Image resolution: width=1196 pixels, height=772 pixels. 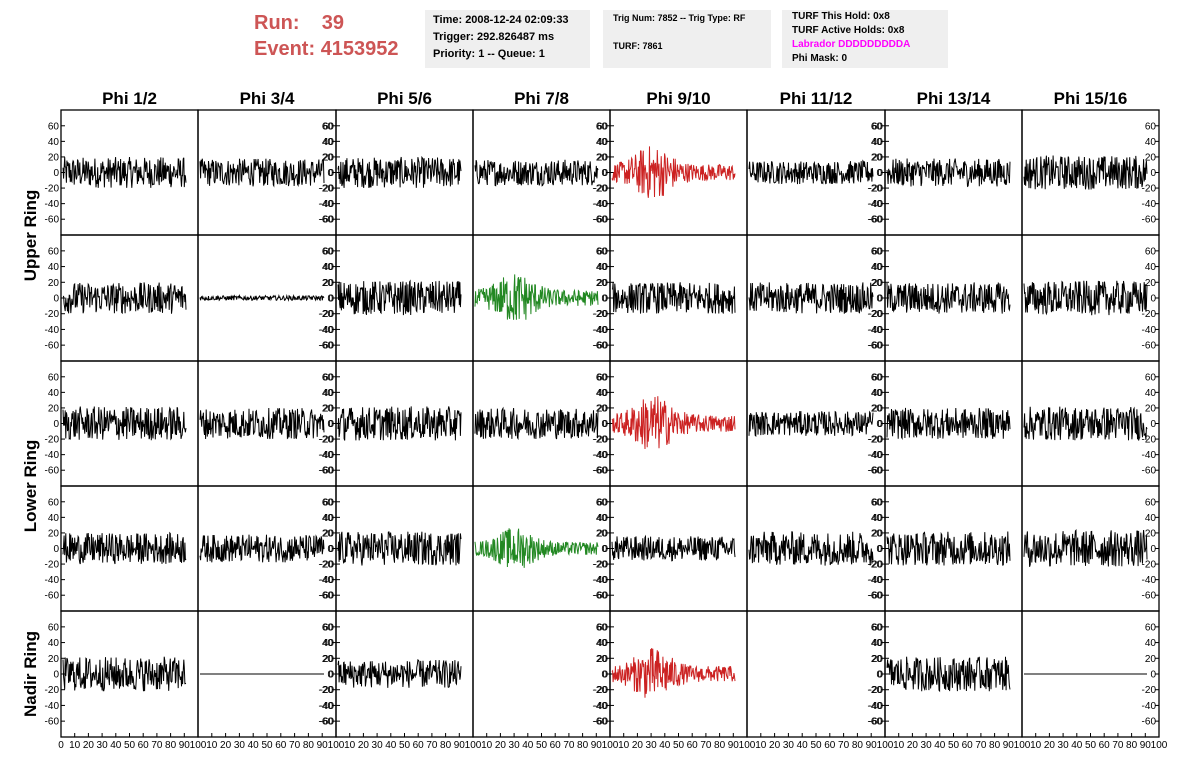 I want to click on x-tick-label: 30, so click(x=515, y=745).